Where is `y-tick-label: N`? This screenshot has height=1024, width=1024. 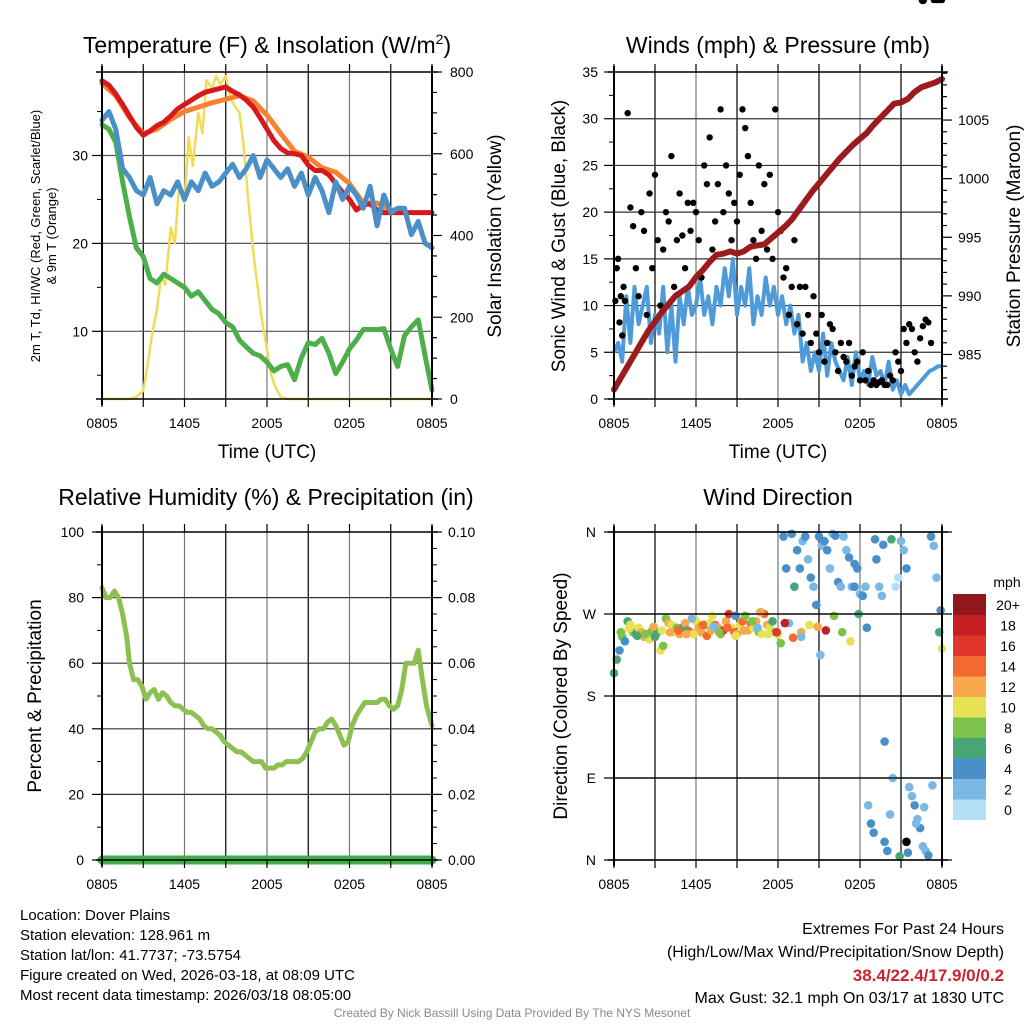
y-tick-label: N is located at coordinates (591, 532).